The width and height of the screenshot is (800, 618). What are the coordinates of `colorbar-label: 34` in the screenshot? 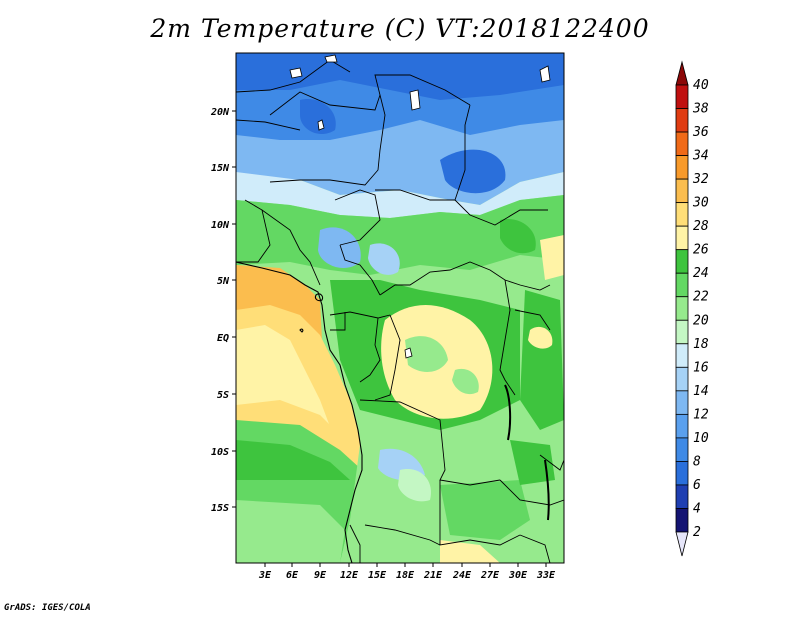 It's located at (700, 156).